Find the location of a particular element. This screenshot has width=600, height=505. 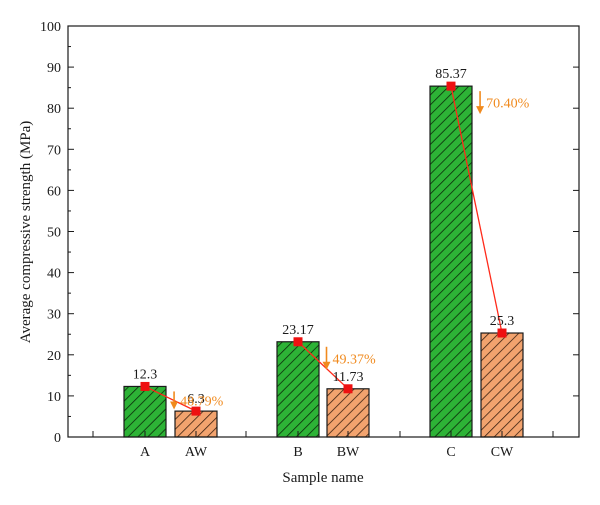

marker-bw is located at coordinates (348, 389).